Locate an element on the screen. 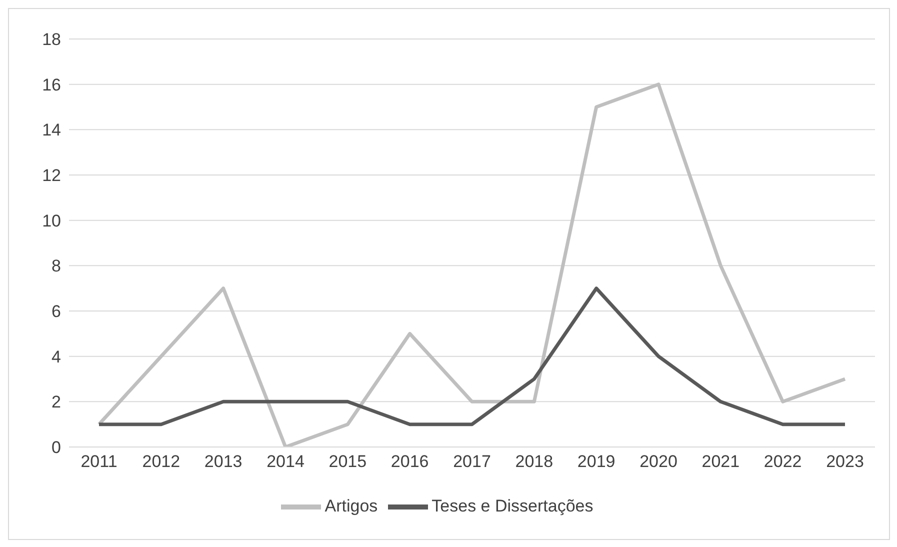  x-tick-label: 2019 is located at coordinates (596, 462).